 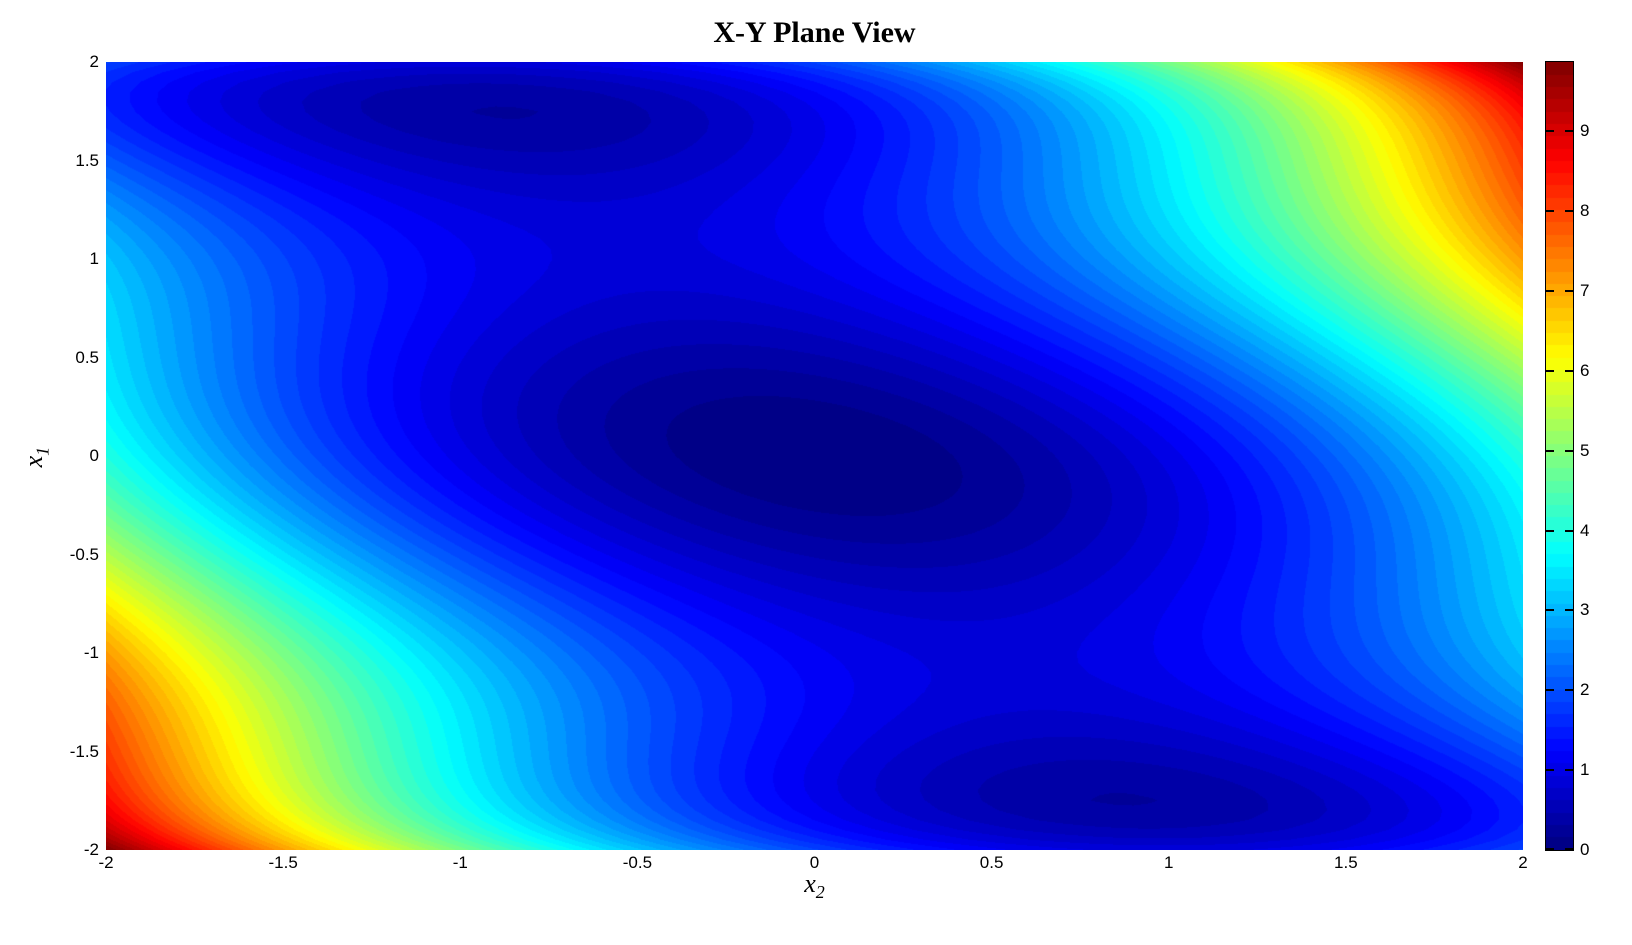 What do you see at coordinates (460, 862) in the screenshot?
I see `x-tick-label: -1` at bounding box center [460, 862].